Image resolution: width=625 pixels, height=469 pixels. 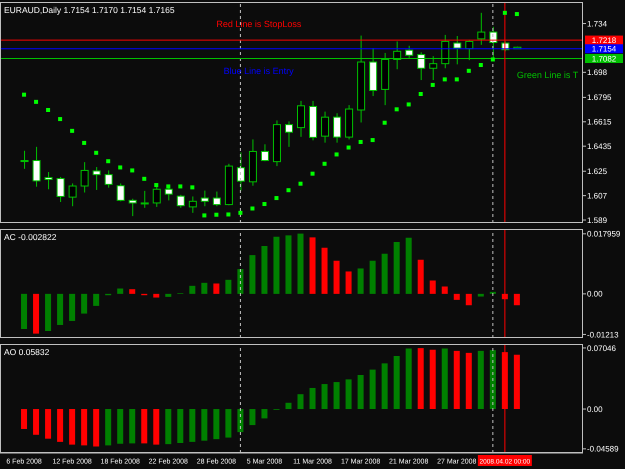 What do you see at coordinates (601, 348) in the screenshot?
I see `y-tick-label: 0.07046` at bounding box center [601, 348].